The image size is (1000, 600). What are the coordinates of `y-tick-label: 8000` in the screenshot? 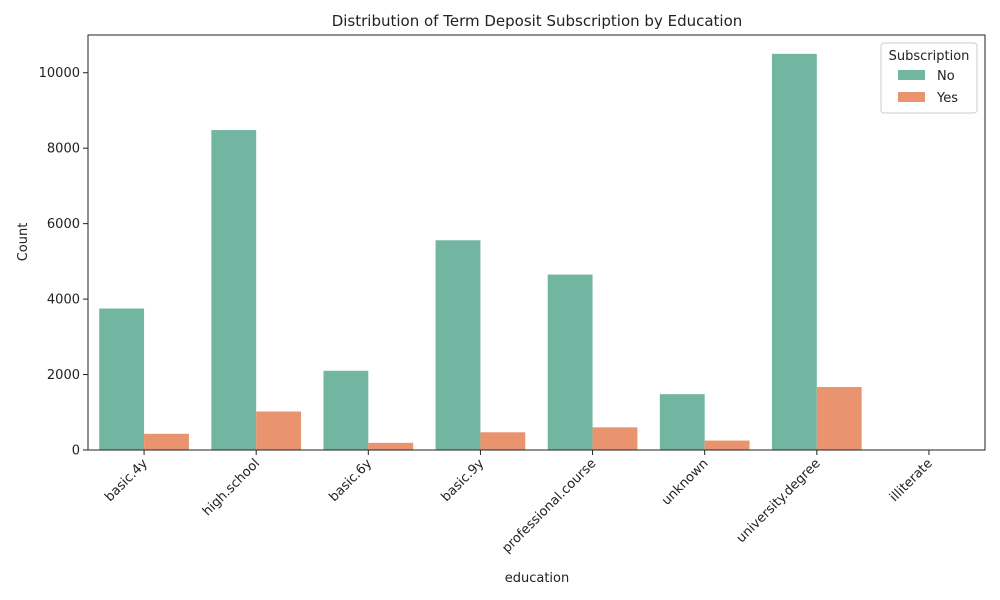 It's located at (63, 149).